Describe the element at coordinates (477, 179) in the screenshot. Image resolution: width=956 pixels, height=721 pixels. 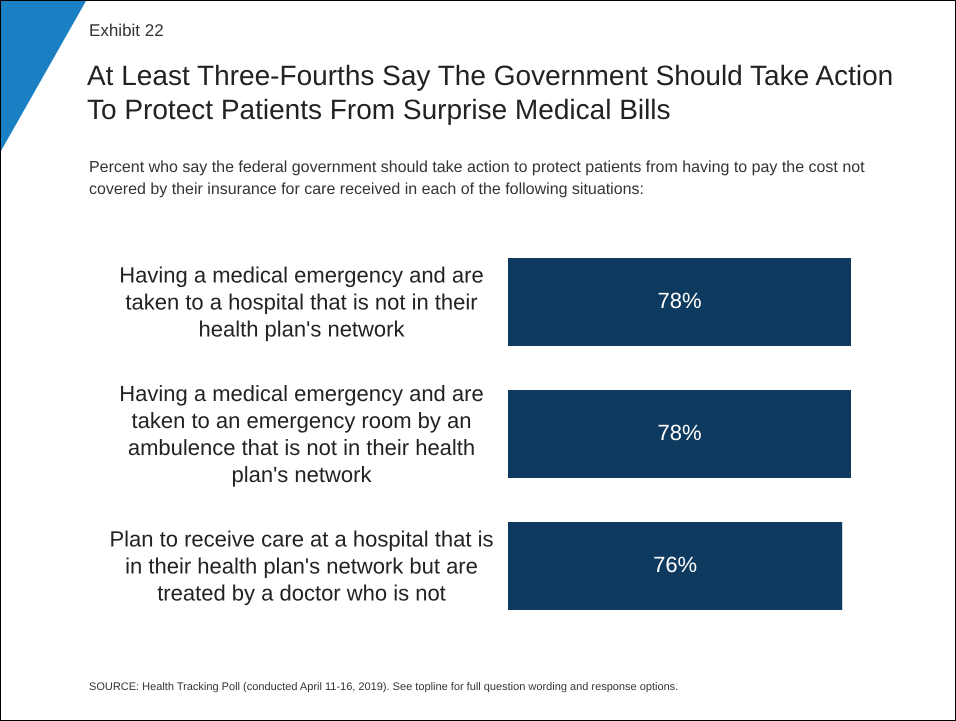
I see `chart-subtitle: Percent who say the federal government should take action to protect patients from having to pay the cost not covered by their insurance for care received in each of the following situations:` at that location.